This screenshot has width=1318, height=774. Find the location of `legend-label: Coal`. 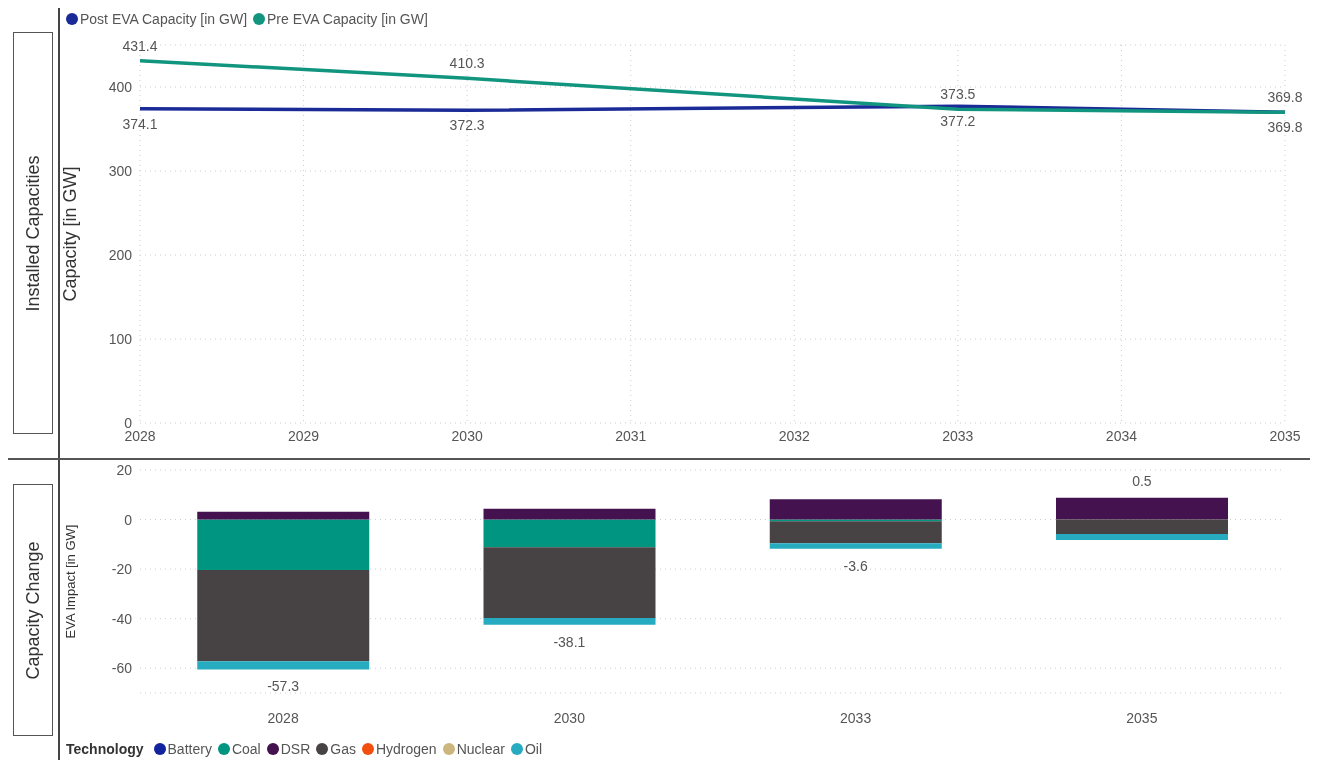

legend-label: Coal is located at coordinates (245, 749).